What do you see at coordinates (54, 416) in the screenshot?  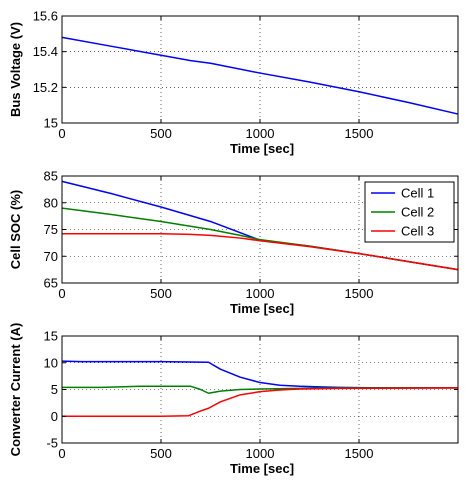 I see `y-tick-label: 0` at bounding box center [54, 416].